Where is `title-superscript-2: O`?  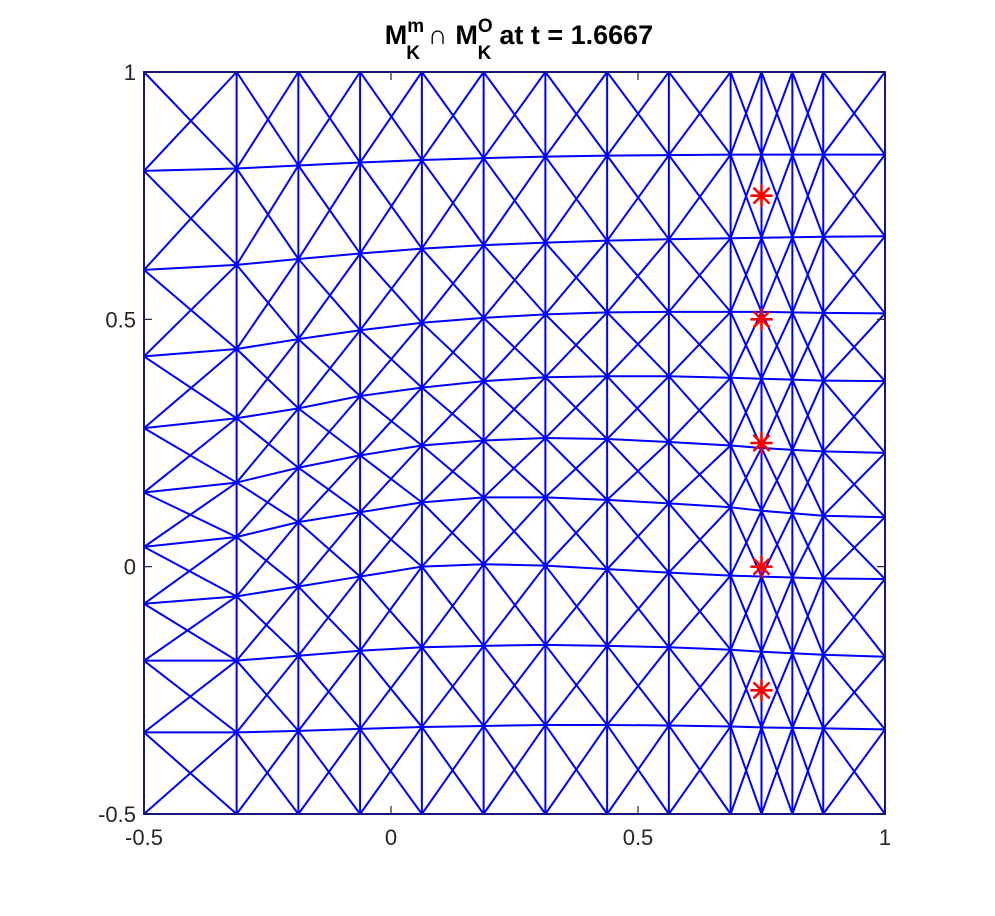
title-superscript-2: O is located at coordinates (485, 26).